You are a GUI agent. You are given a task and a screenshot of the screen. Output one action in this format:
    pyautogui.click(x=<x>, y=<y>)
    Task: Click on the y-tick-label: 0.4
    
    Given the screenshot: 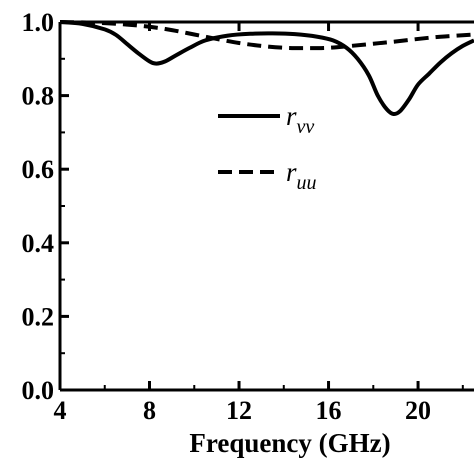 What is the action you would take?
    pyautogui.click(x=38, y=243)
    